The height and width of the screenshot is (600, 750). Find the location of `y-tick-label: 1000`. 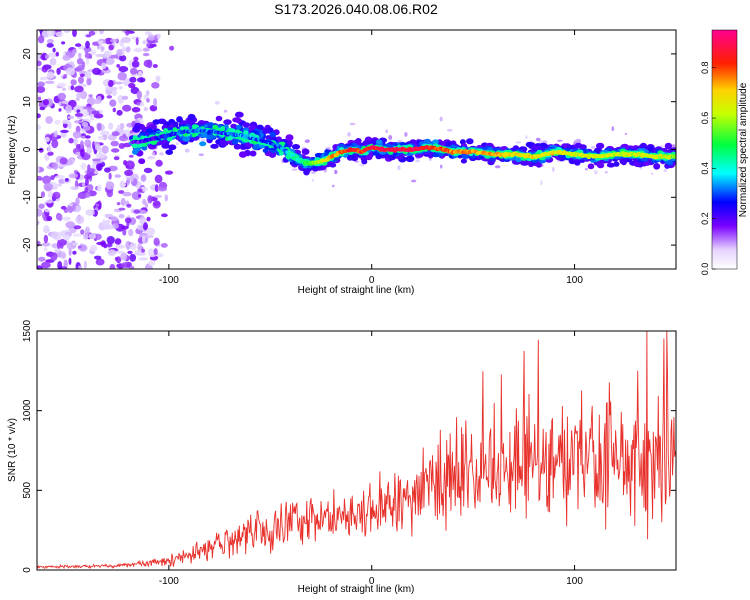

y-tick-label: 1000 is located at coordinates (27, 410).